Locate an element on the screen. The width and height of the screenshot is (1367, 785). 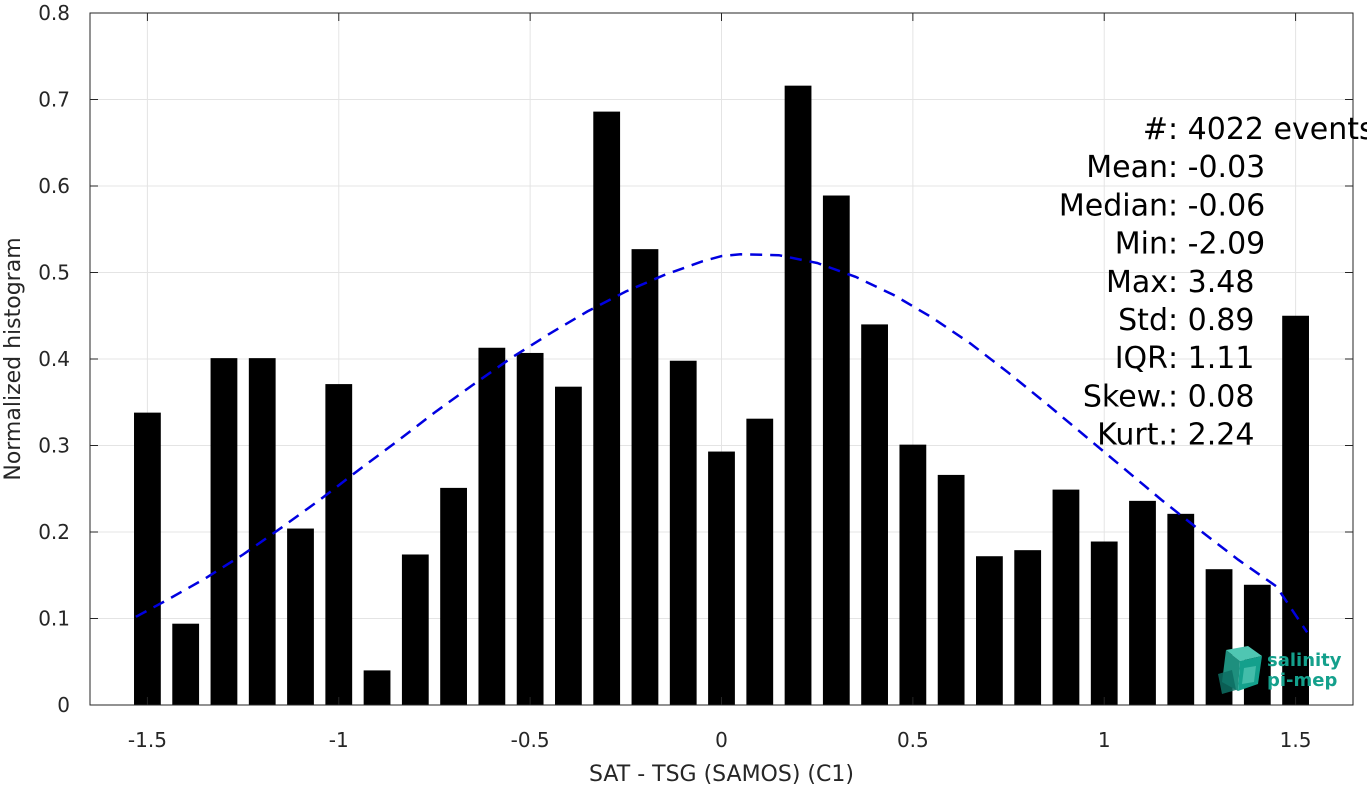
x-tick-label: 1.5 is located at coordinates (1296, 740).